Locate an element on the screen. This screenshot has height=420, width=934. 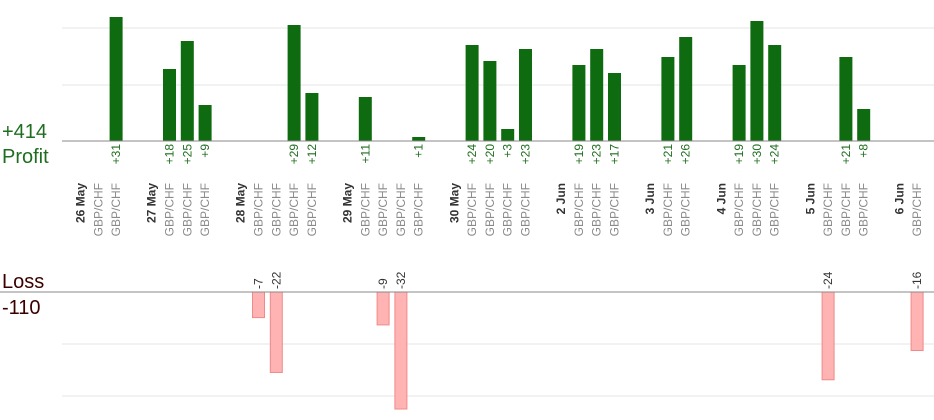
profit-value-label: +29 is located at coordinates (294, 154).